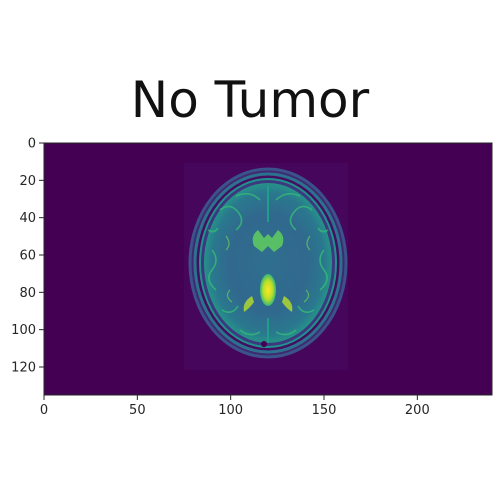  I want to click on x-tick-label: 0, so click(44, 410).